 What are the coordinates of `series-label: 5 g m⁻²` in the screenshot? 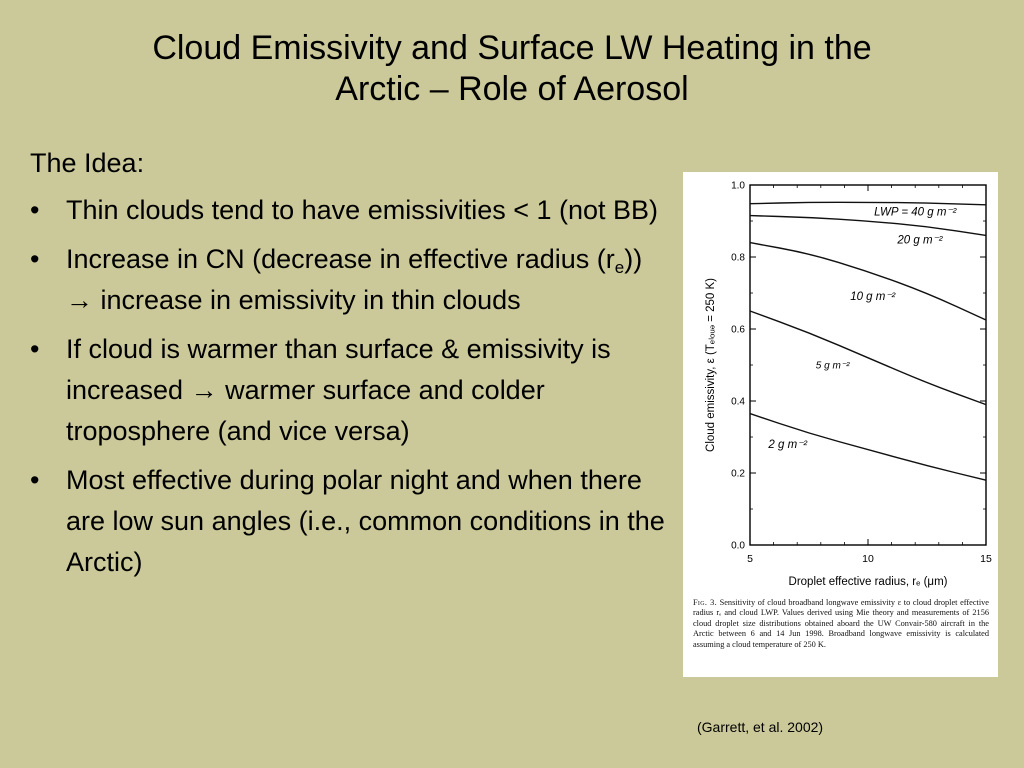 It's located at (833, 366).